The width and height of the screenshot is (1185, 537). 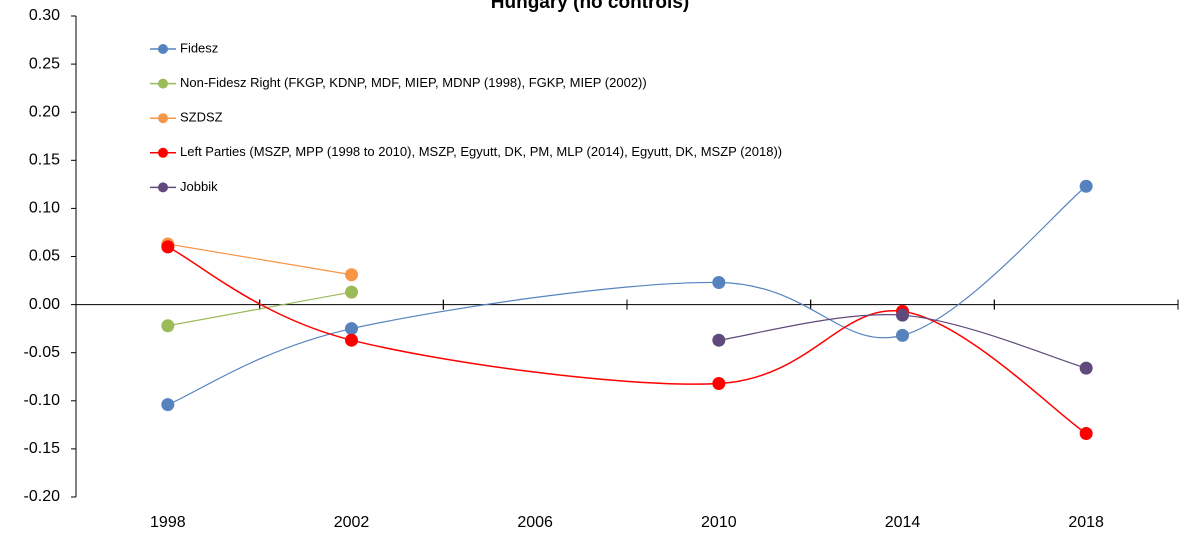 I want to click on y-tick-label: 0.10, so click(x=44, y=208).